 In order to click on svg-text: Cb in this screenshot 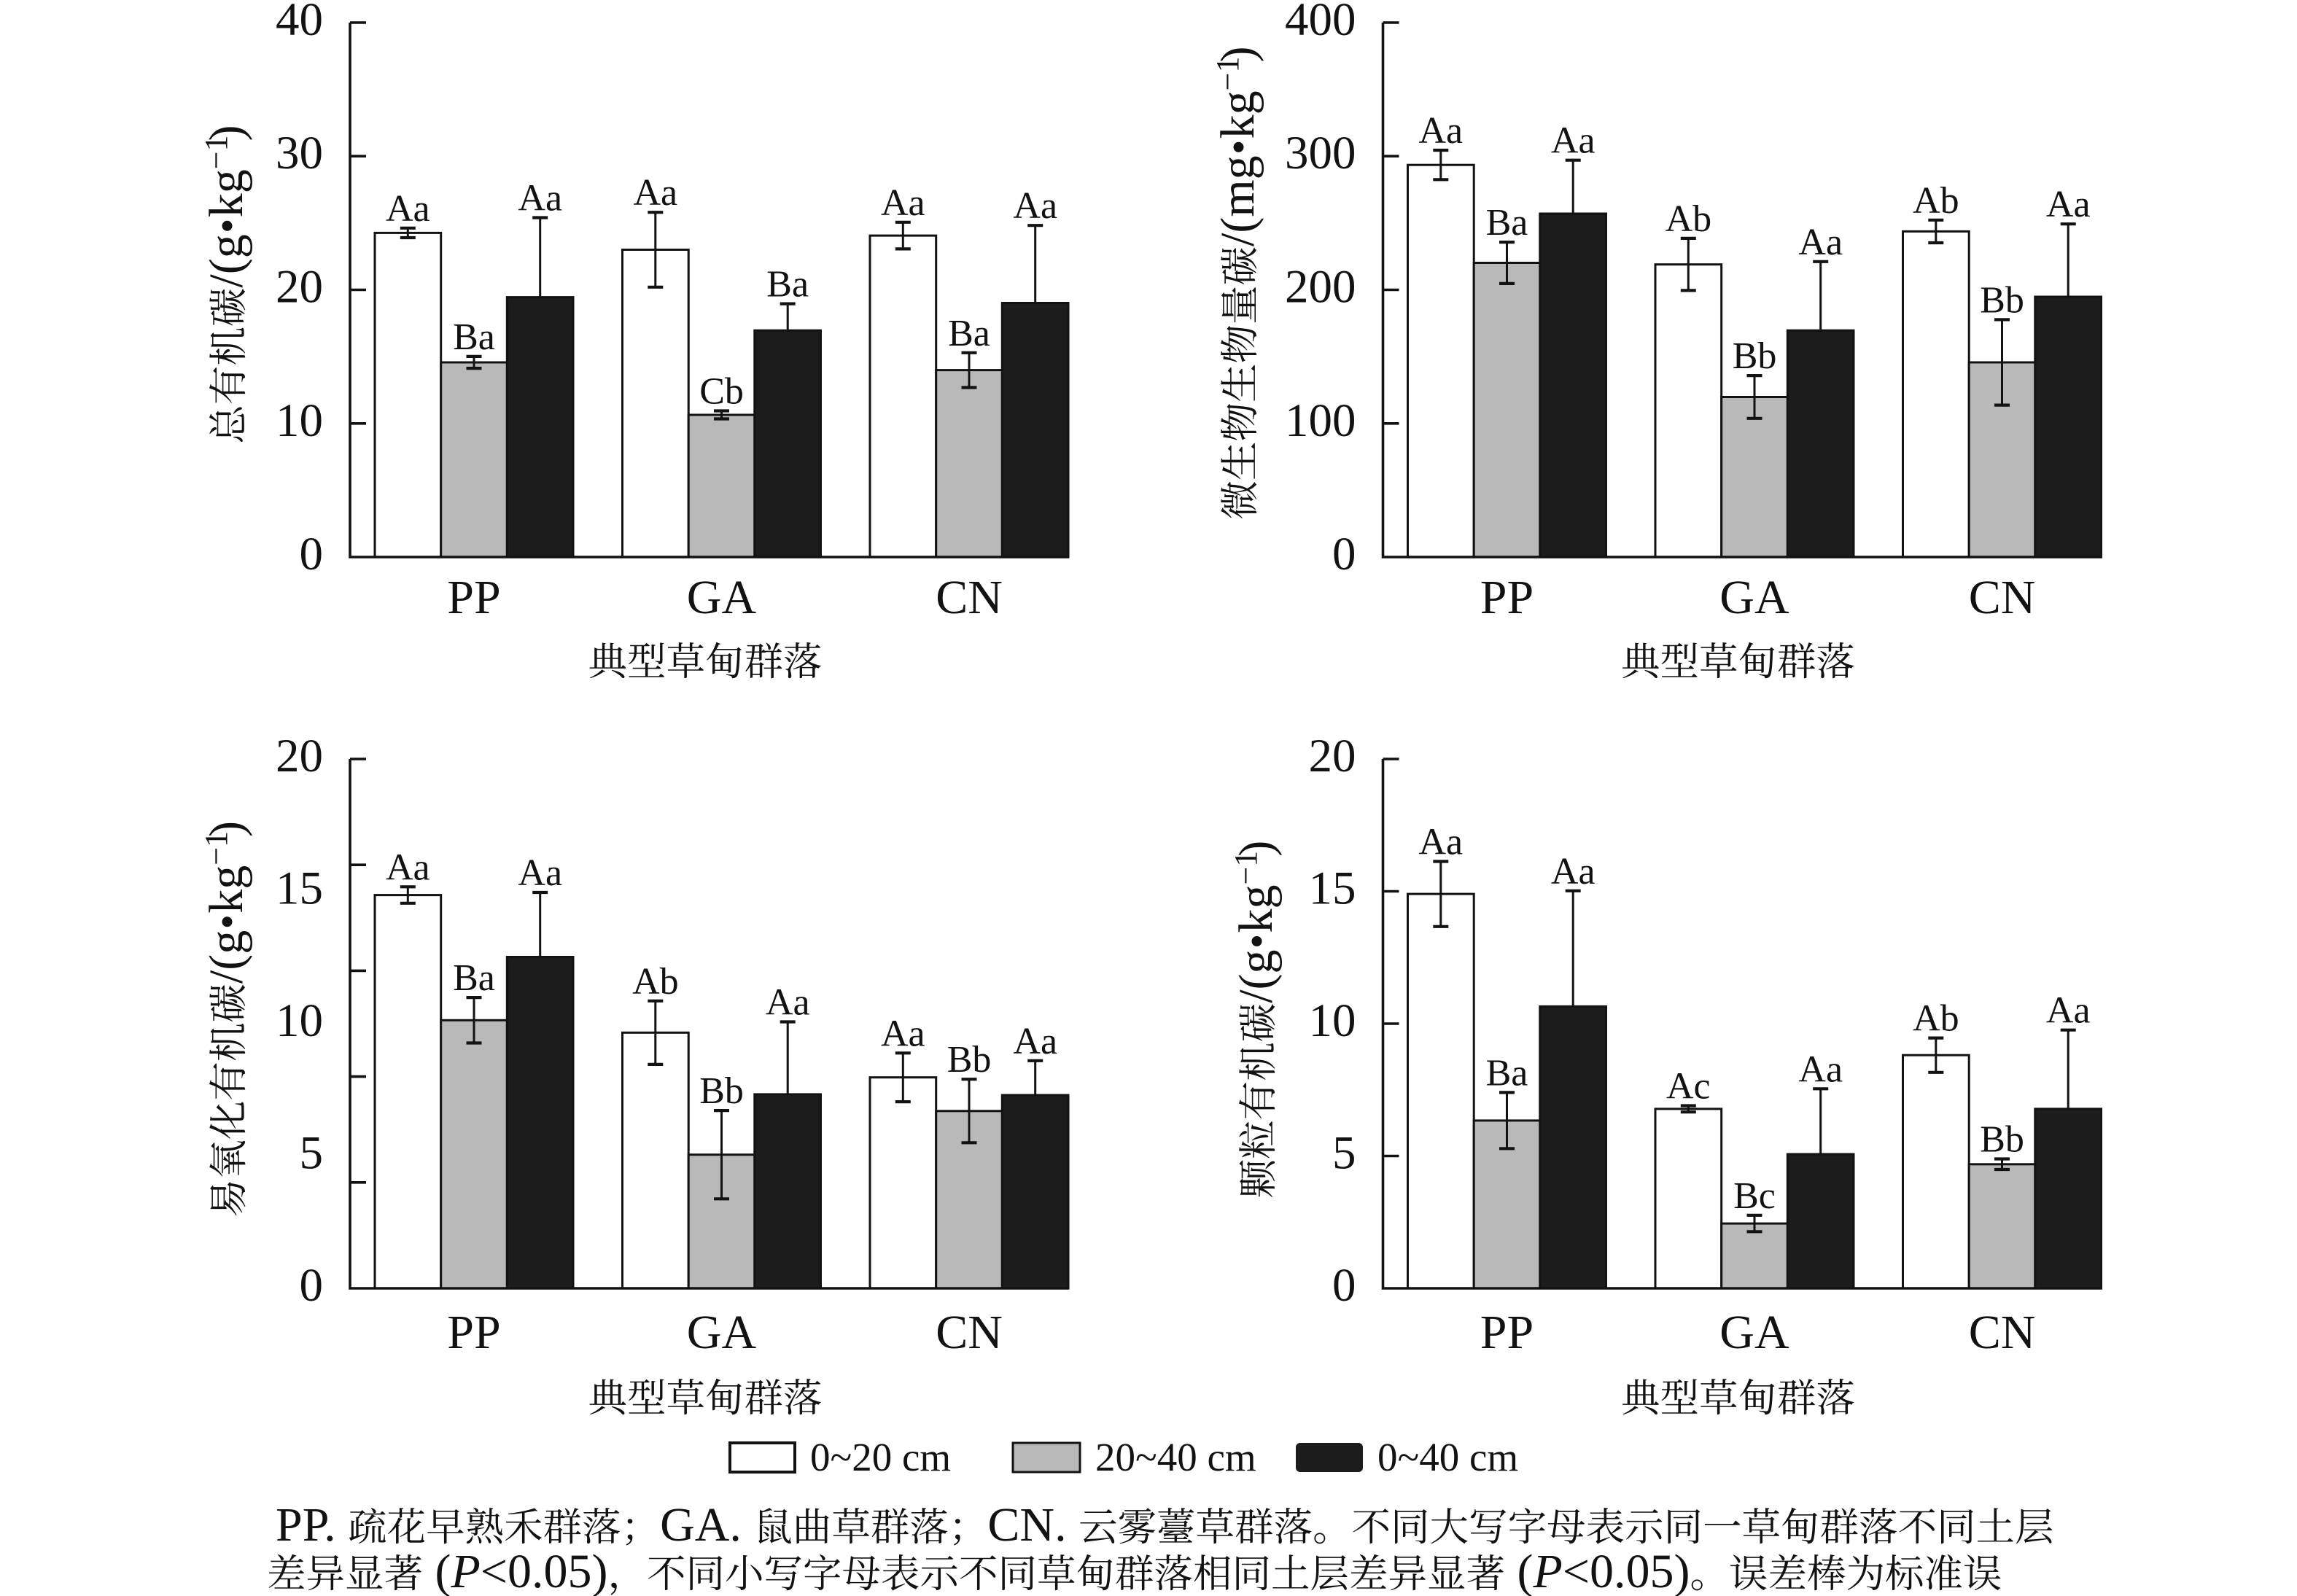, I will do `click(722, 392)`.